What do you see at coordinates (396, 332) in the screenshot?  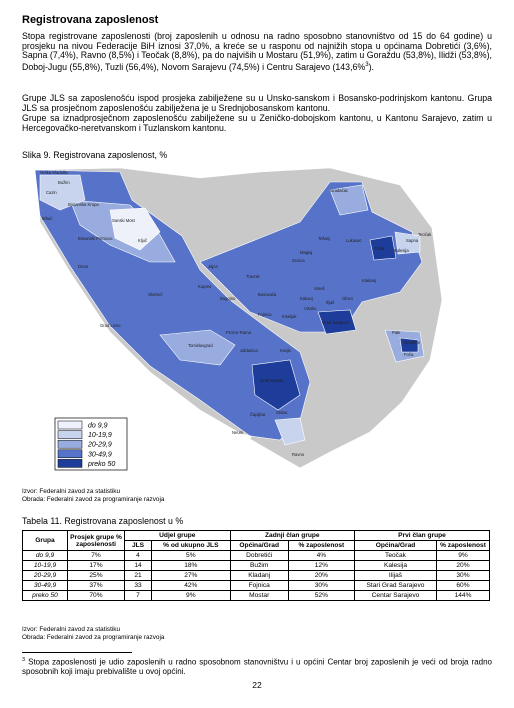 I see `map-label: Pale` at bounding box center [396, 332].